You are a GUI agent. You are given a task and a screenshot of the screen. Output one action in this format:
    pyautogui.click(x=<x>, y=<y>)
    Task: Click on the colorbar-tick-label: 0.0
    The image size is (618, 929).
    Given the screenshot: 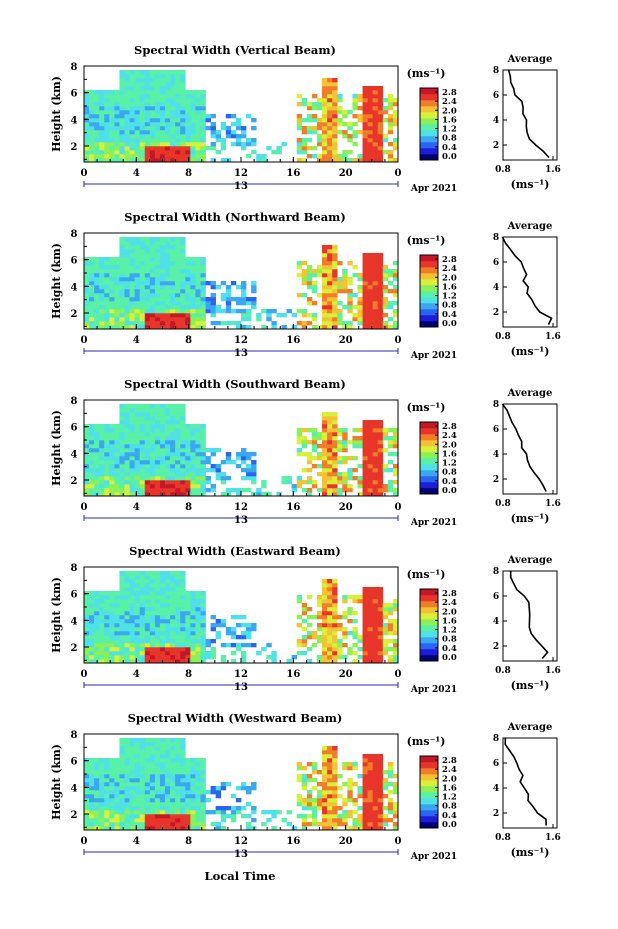 What is the action you would take?
    pyautogui.click(x=449, y=491)
    